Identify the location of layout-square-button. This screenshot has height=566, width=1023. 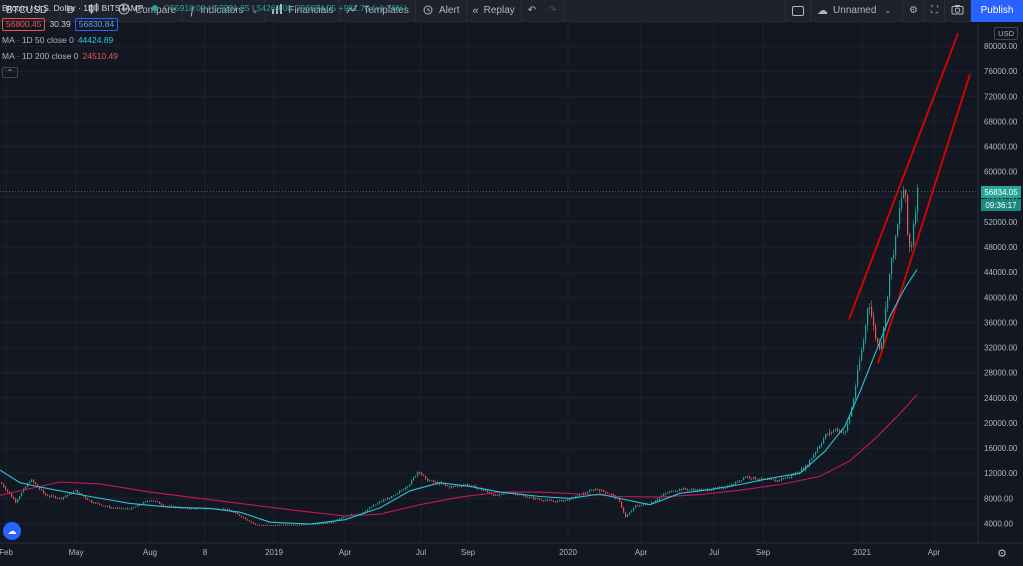
(798, 11).